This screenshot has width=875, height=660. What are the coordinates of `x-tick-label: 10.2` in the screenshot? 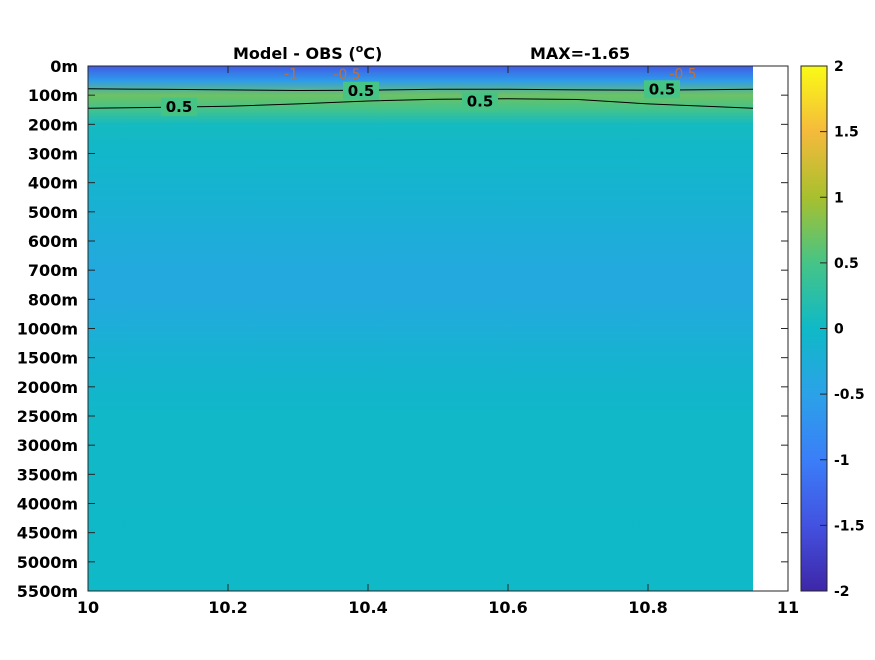 It's located at (227, 607).